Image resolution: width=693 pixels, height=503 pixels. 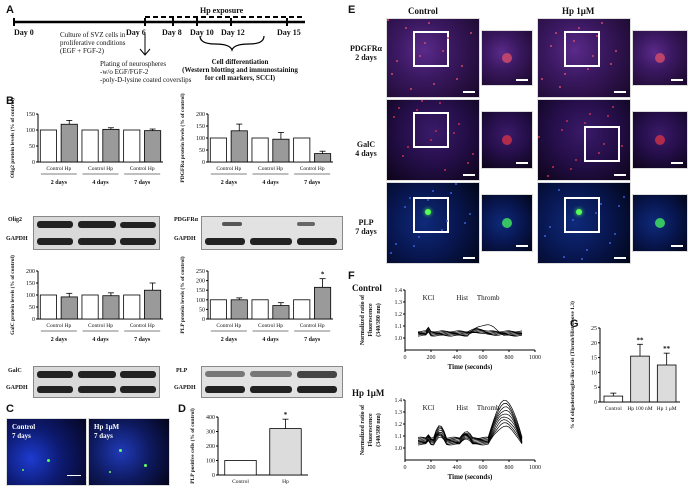 I want to click on y-tick-label: 1.3, so click(x=399, y=303).